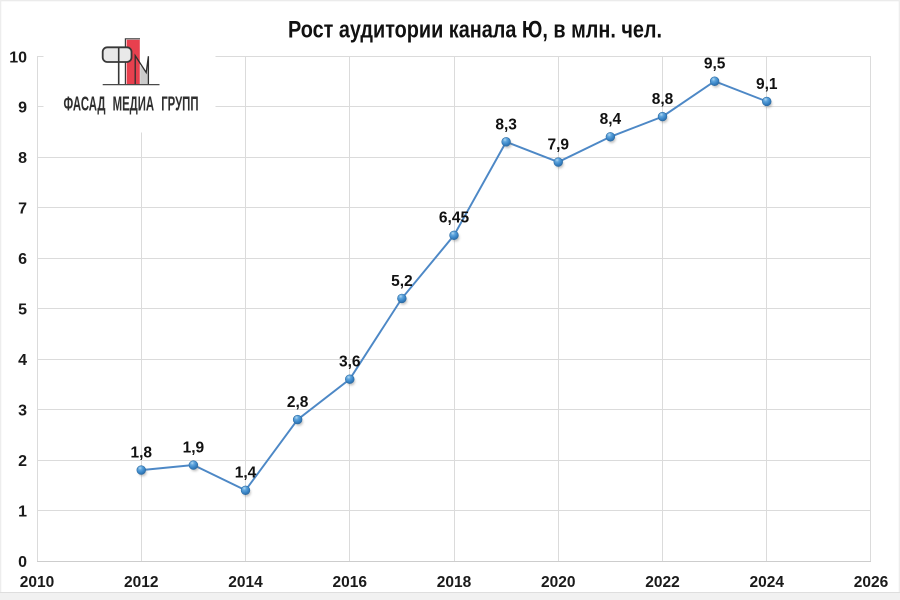 The image size is (900, 600). What do you see at coordinates (22, 259) in the screenshot?
I see `svg-text: 6` at bounding box center [22, 259].